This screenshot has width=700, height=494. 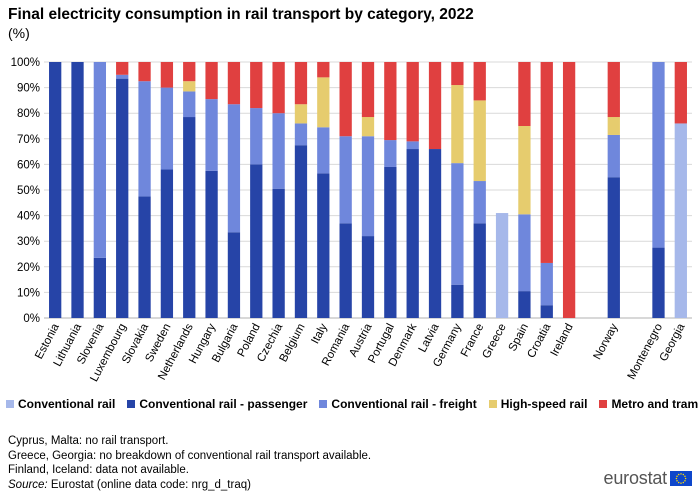 I want to click on y-axis-ticks: 0% 10% 20% 30% 40% 50% 60% 70% 80% 90% 100%, so click(x=25, y=191).